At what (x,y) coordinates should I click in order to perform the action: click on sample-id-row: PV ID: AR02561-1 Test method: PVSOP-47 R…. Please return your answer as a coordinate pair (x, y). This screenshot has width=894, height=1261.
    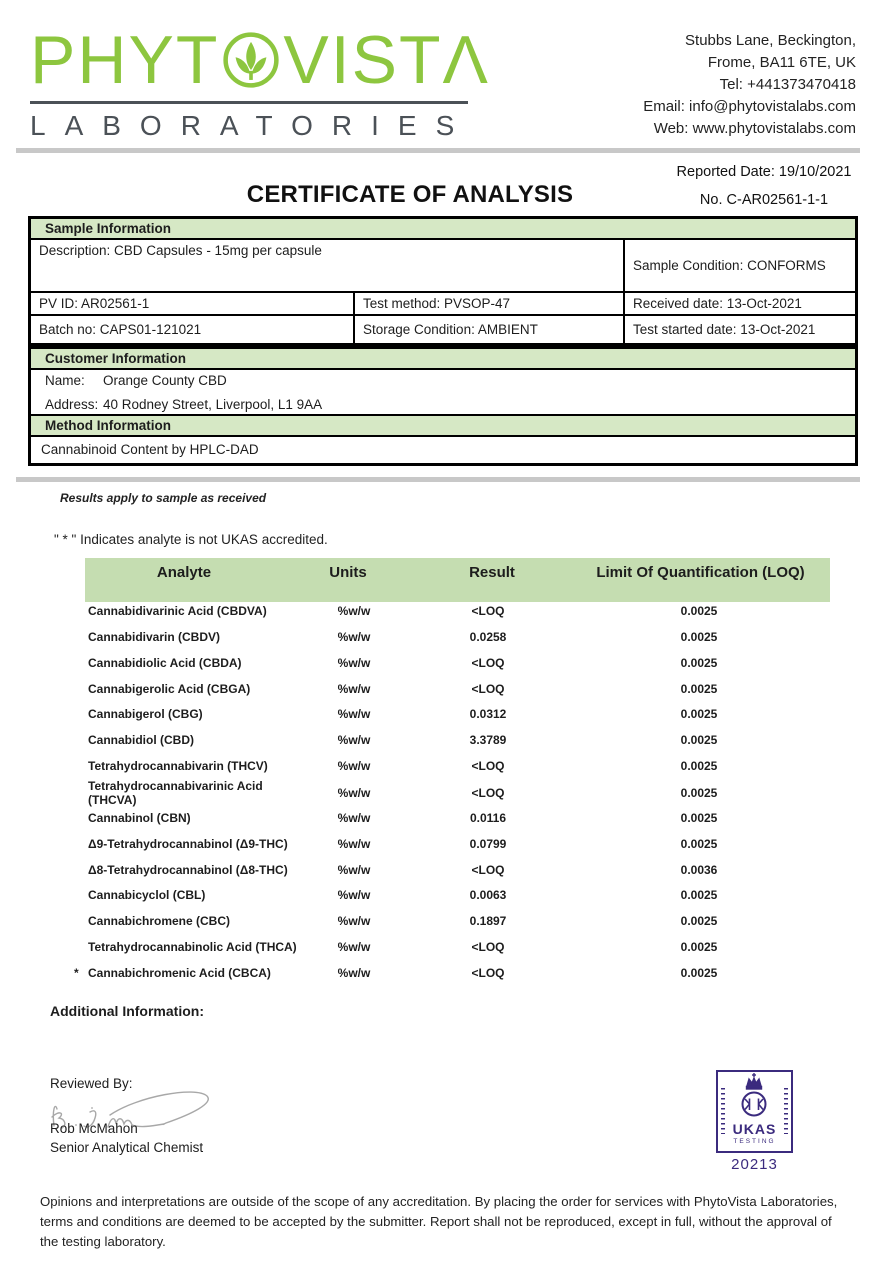
    Looking at the image, I should click on (443, 304).